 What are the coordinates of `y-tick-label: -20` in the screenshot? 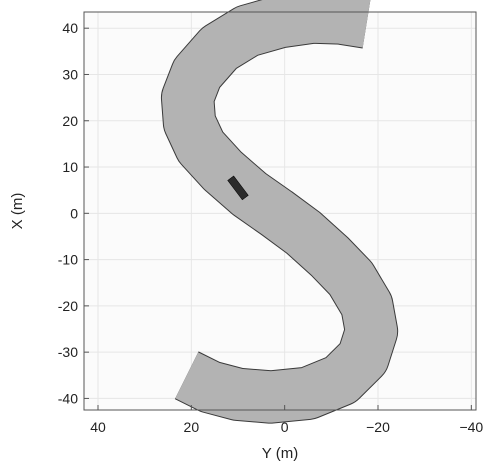 It's located at (68, 306).